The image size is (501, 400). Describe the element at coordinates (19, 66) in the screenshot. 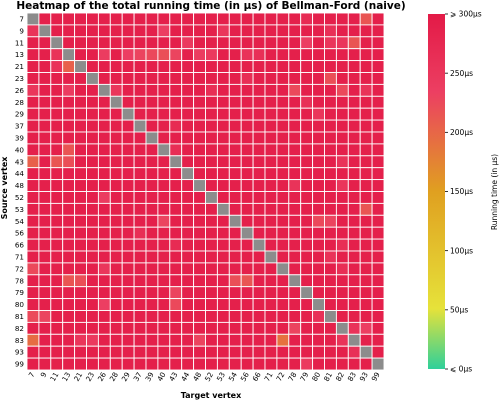

I see `y-tick-label: 21` at that location.